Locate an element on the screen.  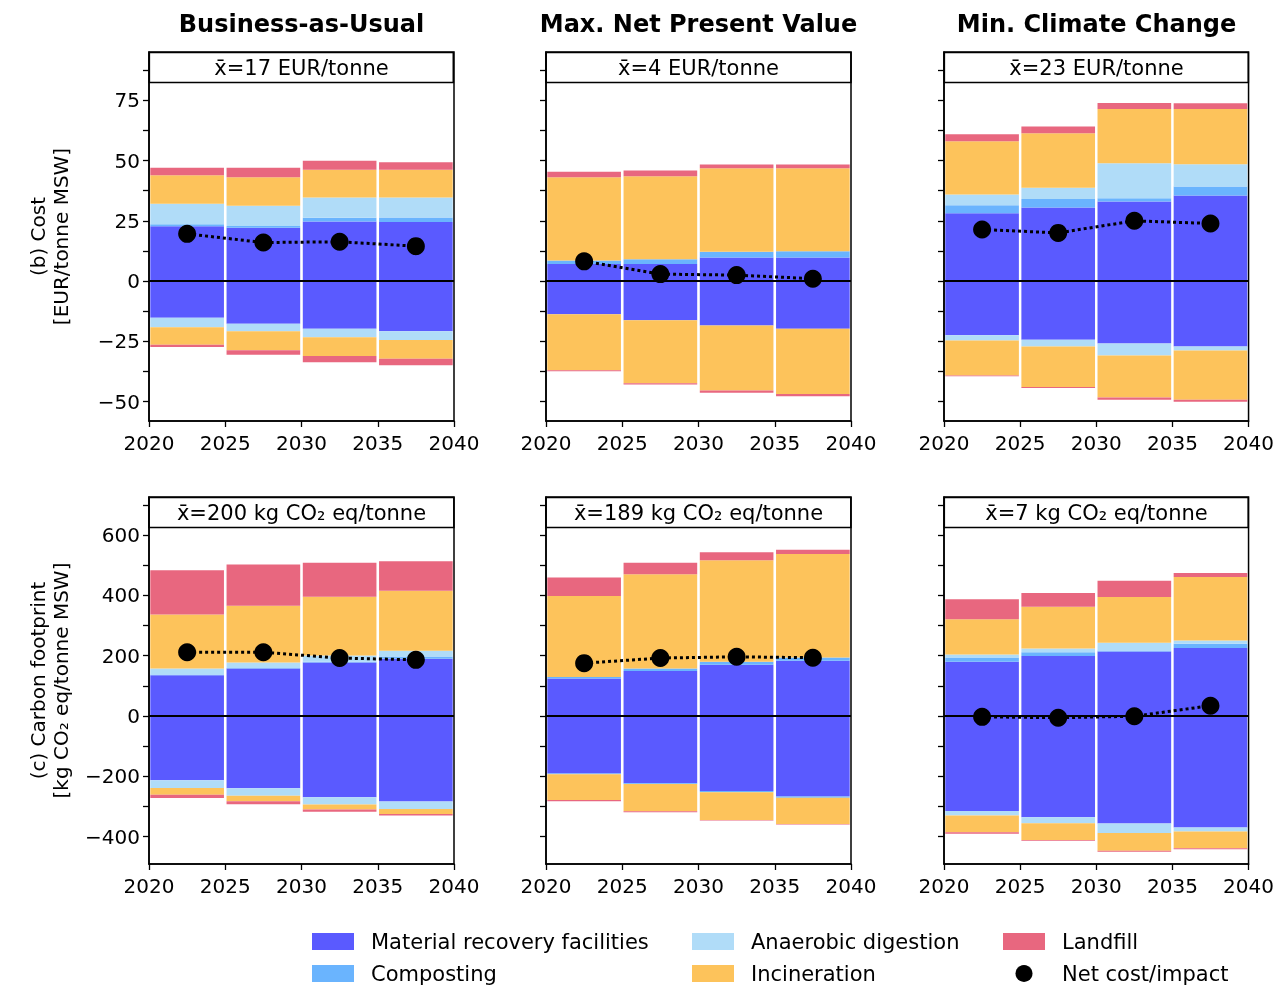
legend-label: Anaerobic digestion is located at coordinates (855, 941).